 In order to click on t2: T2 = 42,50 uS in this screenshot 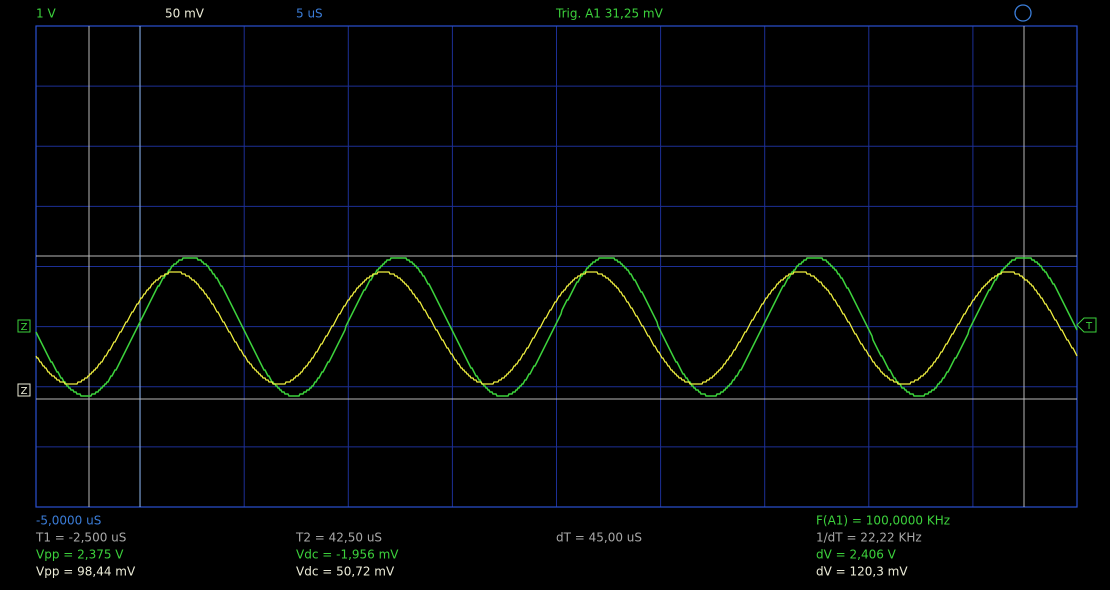, I will do `click(338, 538)`.